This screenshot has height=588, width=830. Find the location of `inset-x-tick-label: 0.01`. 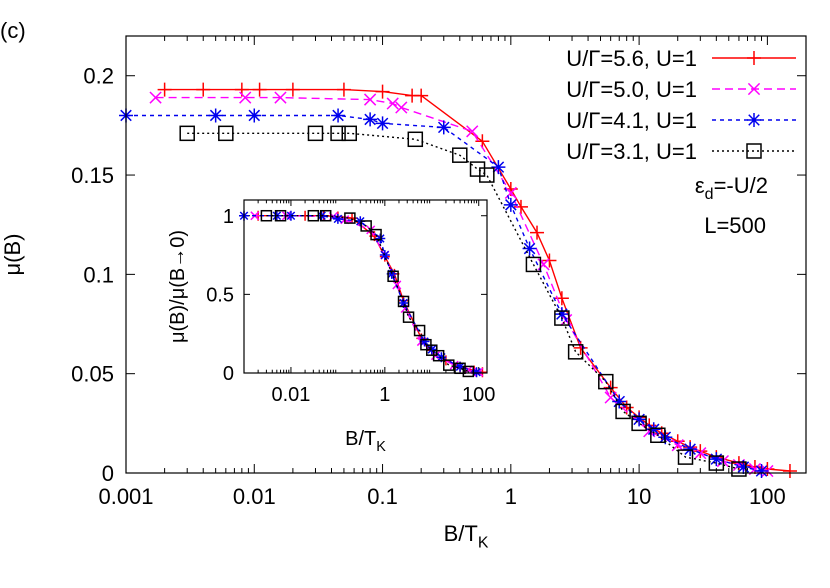

inset-x-tick-label: 0.01 is located at coordinates (290, 395).